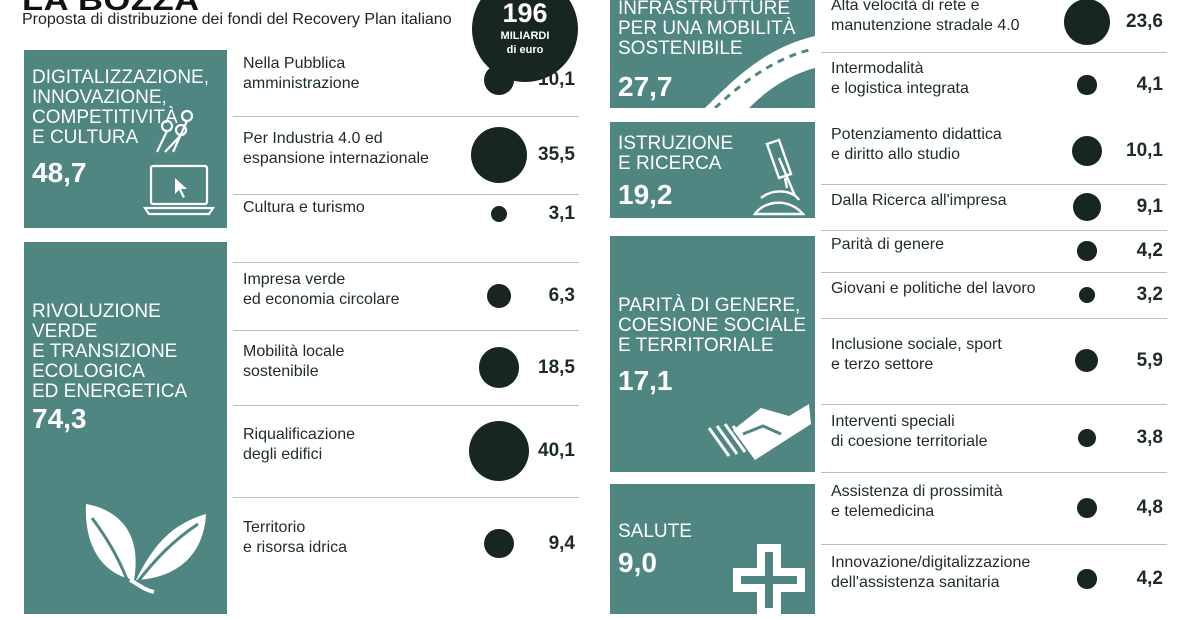  Describe the element at coordinates (321, 289) in the screenshot. I see `subcategory-label: Impresa verde ed economia circolare` at that location.